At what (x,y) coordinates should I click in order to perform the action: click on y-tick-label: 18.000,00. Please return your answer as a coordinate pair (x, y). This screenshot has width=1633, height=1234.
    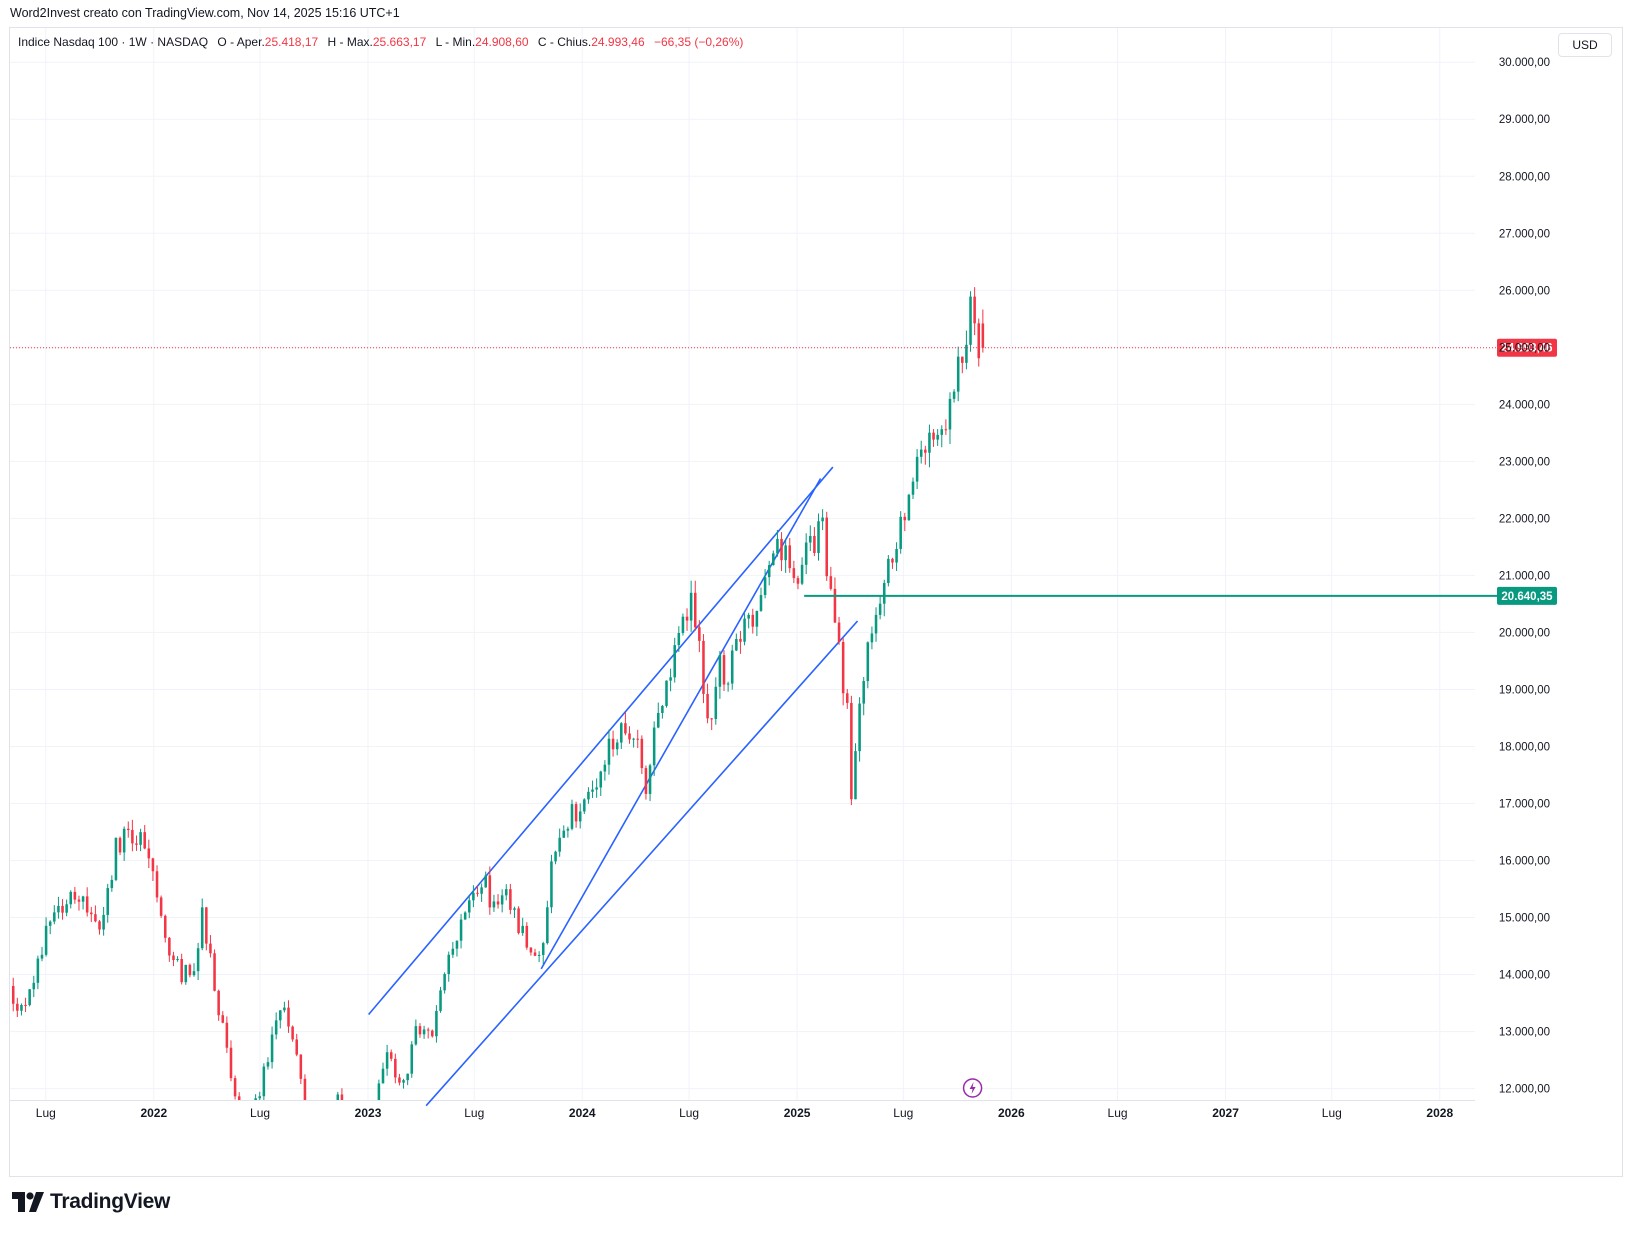
    Looking at the image, I should click on (1524, 747).